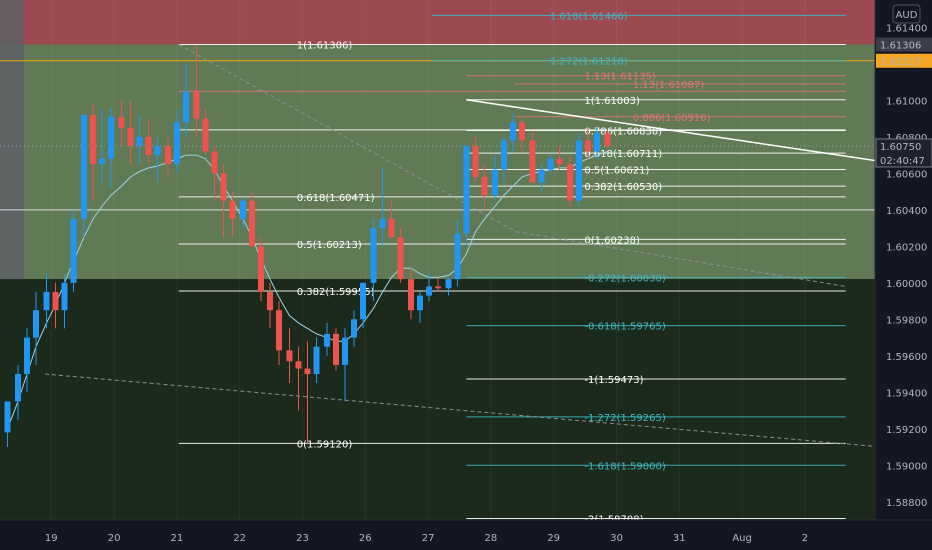 The image size is (932, 550). I want to click on fib-level-label: 0.786(1.60838), so click(623, 131).